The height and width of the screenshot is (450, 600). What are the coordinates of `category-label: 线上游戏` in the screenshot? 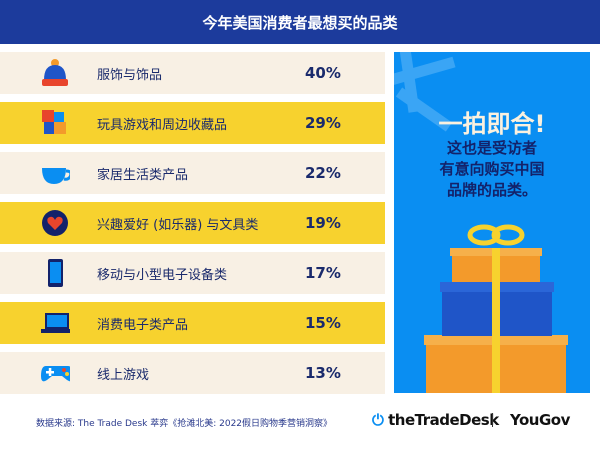 It's located at (123, 375).